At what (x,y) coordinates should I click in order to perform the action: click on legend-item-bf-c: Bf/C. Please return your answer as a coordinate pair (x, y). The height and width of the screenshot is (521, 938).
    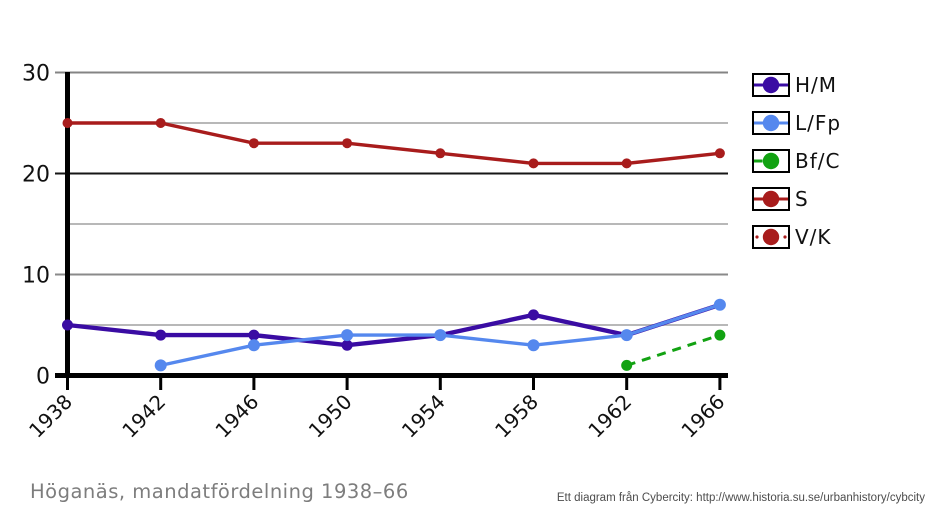
    Looking at the image, I should click on (796, 161).